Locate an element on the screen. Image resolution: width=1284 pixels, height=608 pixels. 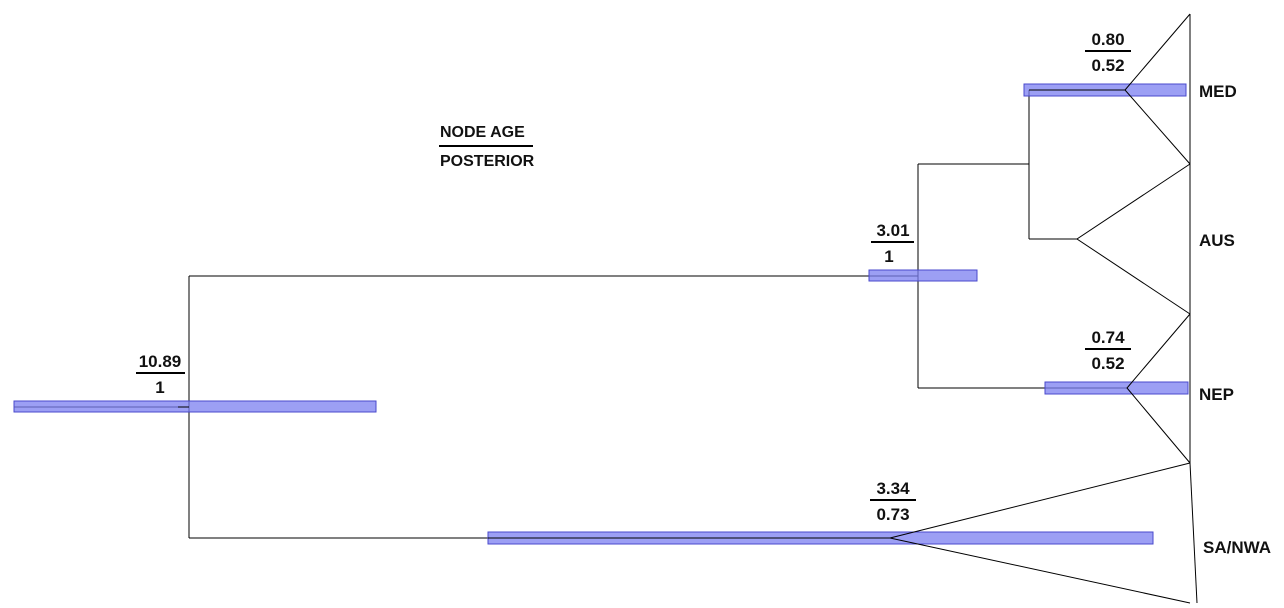
legend: NODE AGE POSTERIOR is located at coordinates (487, 147).